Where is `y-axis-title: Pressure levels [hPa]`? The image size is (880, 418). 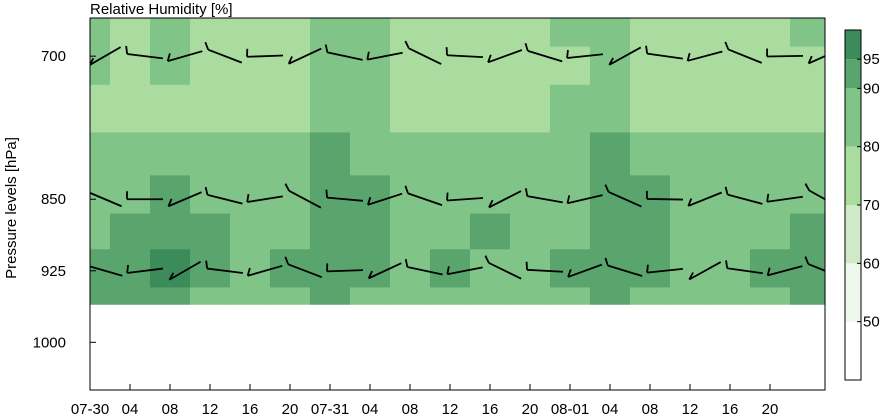
y-axis-title: Pressure levels [hPa] is located at coordinates (11, 208).